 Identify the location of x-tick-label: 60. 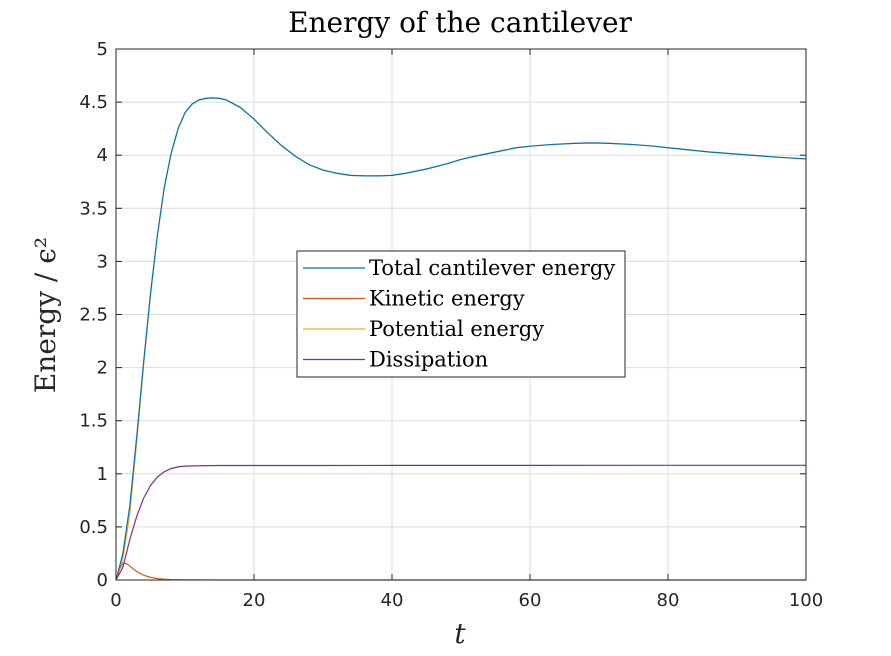
(530, 600).